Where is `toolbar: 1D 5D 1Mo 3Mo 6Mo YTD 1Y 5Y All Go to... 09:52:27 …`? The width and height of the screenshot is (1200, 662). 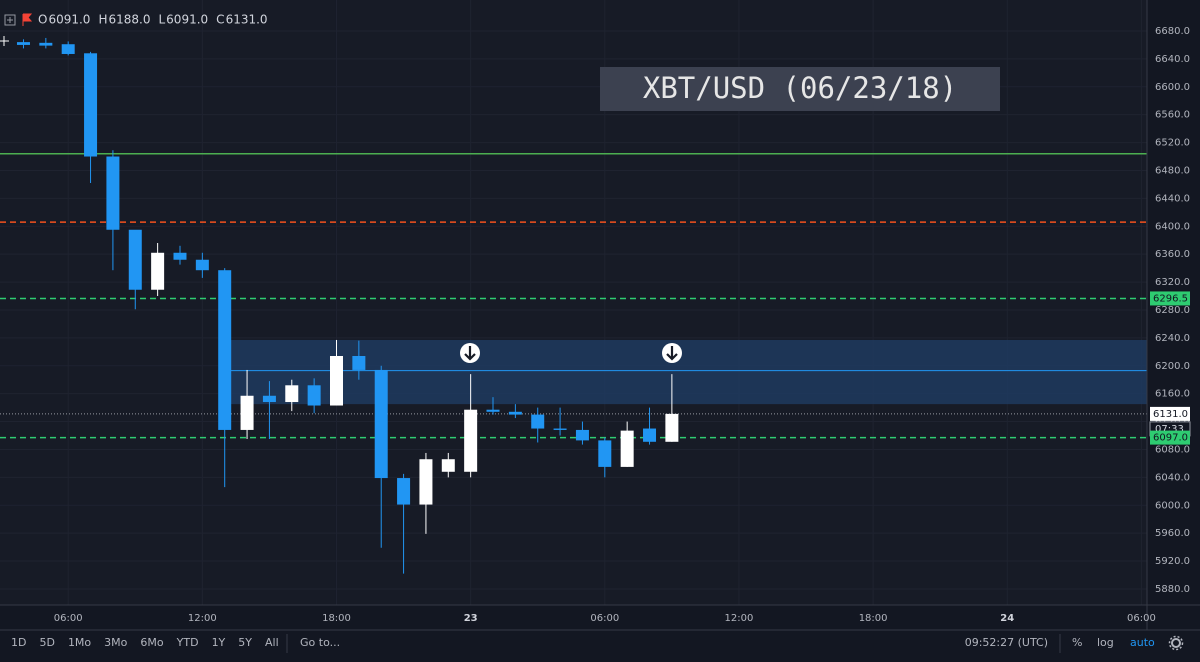
toolbar: 1D 5D 1Mo 3Mo 6Mo YTD 1Y 5Y All Go to... 09:52:27 … is located at coordinates (583, 643).